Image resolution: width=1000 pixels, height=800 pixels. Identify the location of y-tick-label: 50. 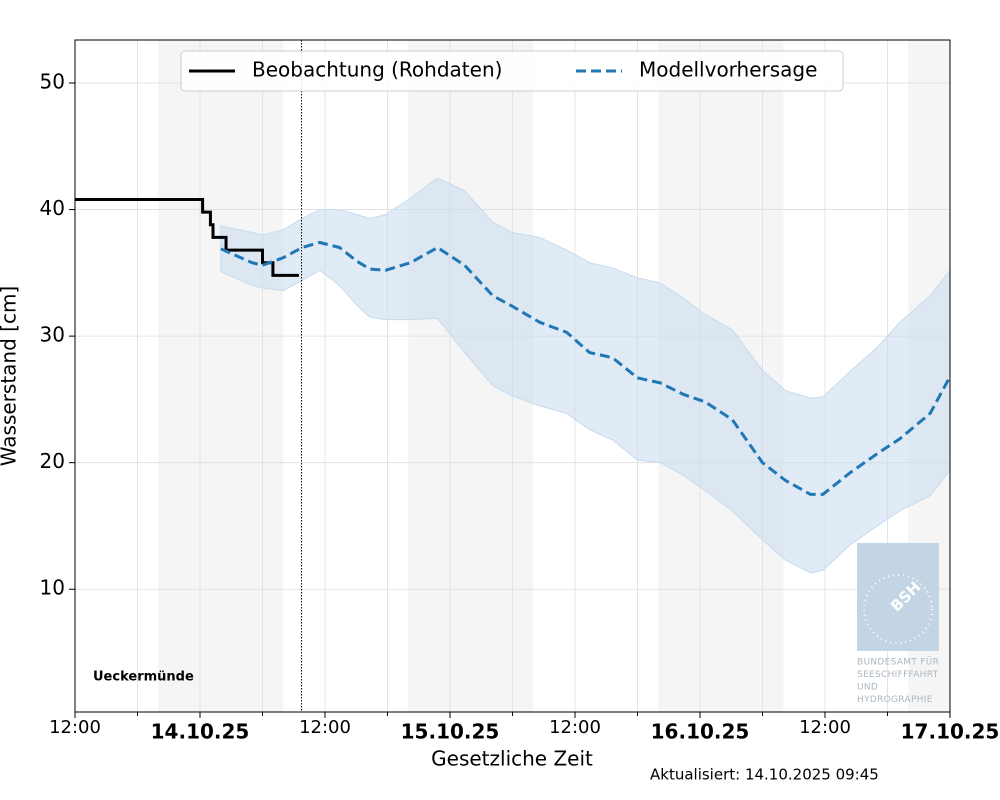
(52, 82).